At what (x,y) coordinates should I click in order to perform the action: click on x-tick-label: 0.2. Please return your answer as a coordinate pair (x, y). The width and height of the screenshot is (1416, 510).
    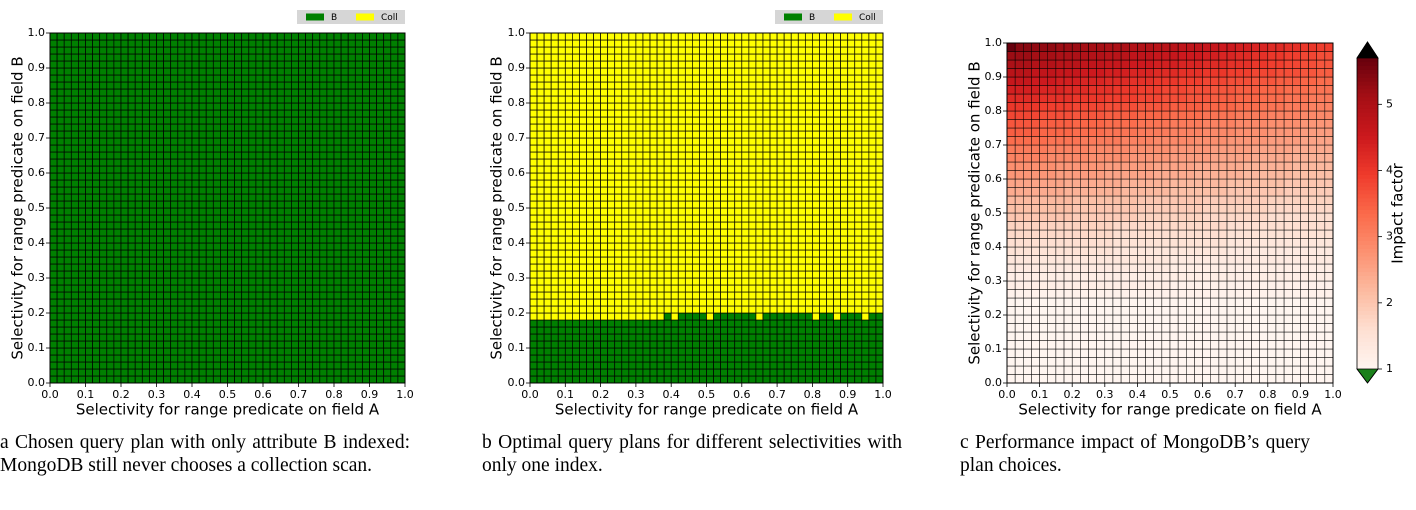
    Looking at the image, I should click on (121, 394).